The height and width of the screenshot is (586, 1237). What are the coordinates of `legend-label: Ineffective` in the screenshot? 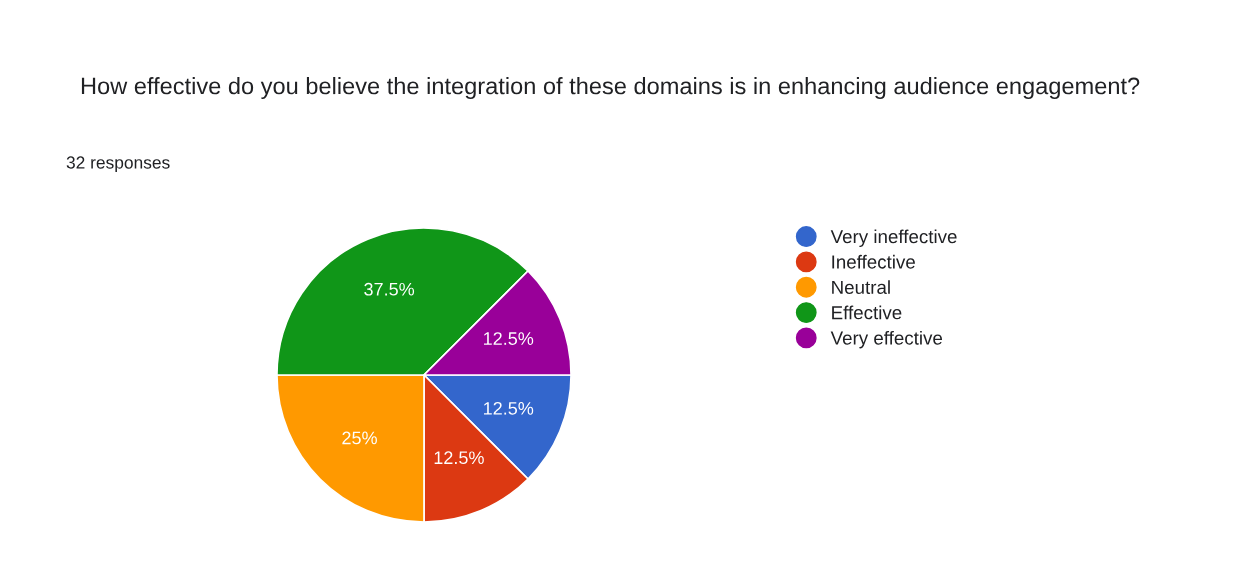 It's located at (873, 261).